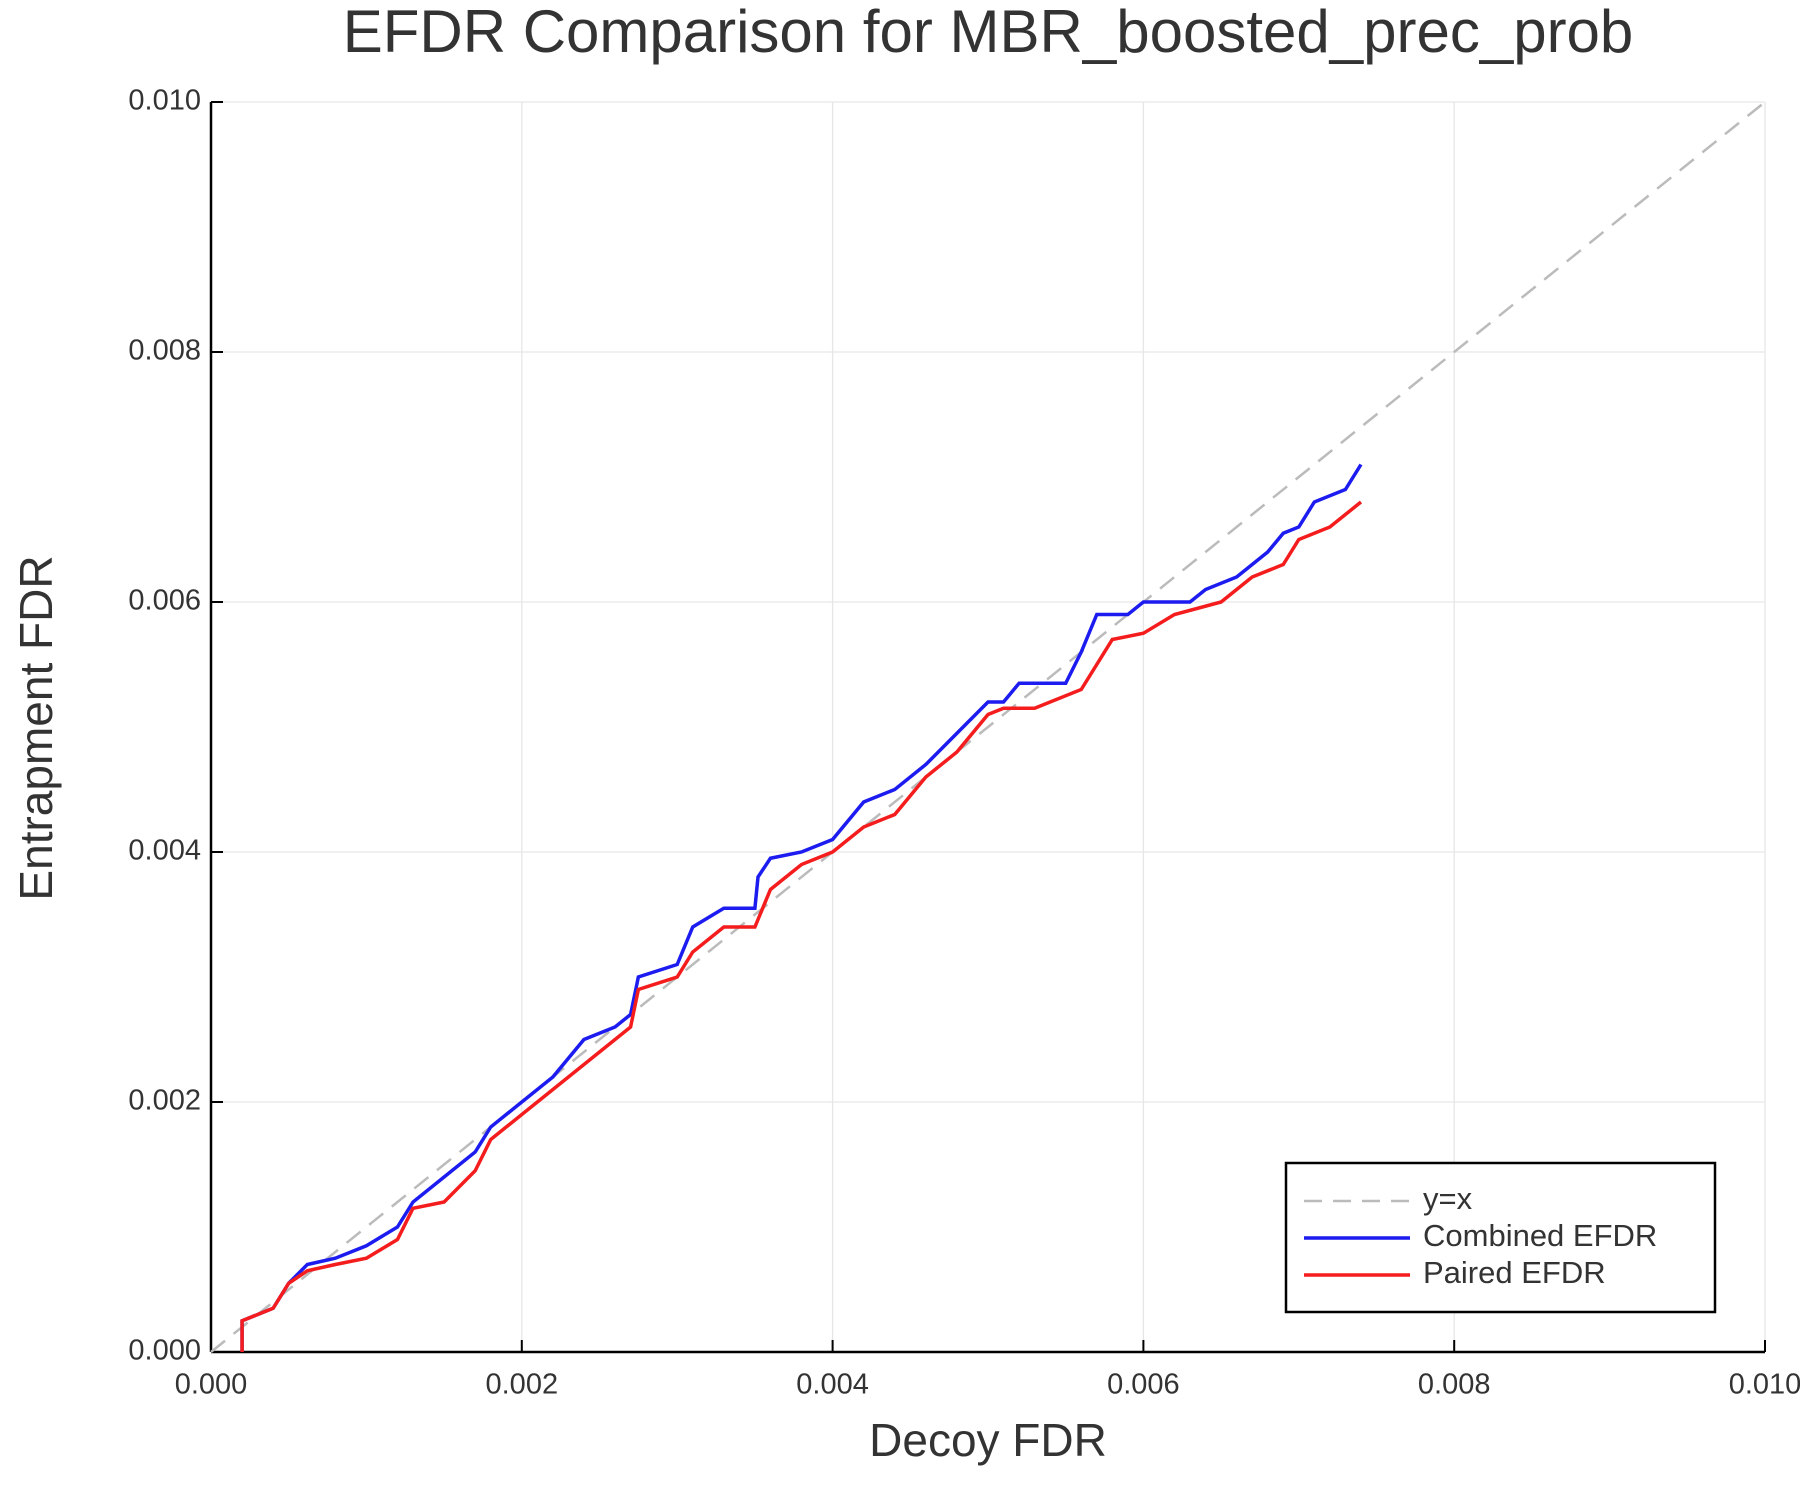 The image size is (1800, 1500). Describe the element at coordinates (1514, 1272) in the screenshot. I see `legend-label: Paired EFDR` at that location.